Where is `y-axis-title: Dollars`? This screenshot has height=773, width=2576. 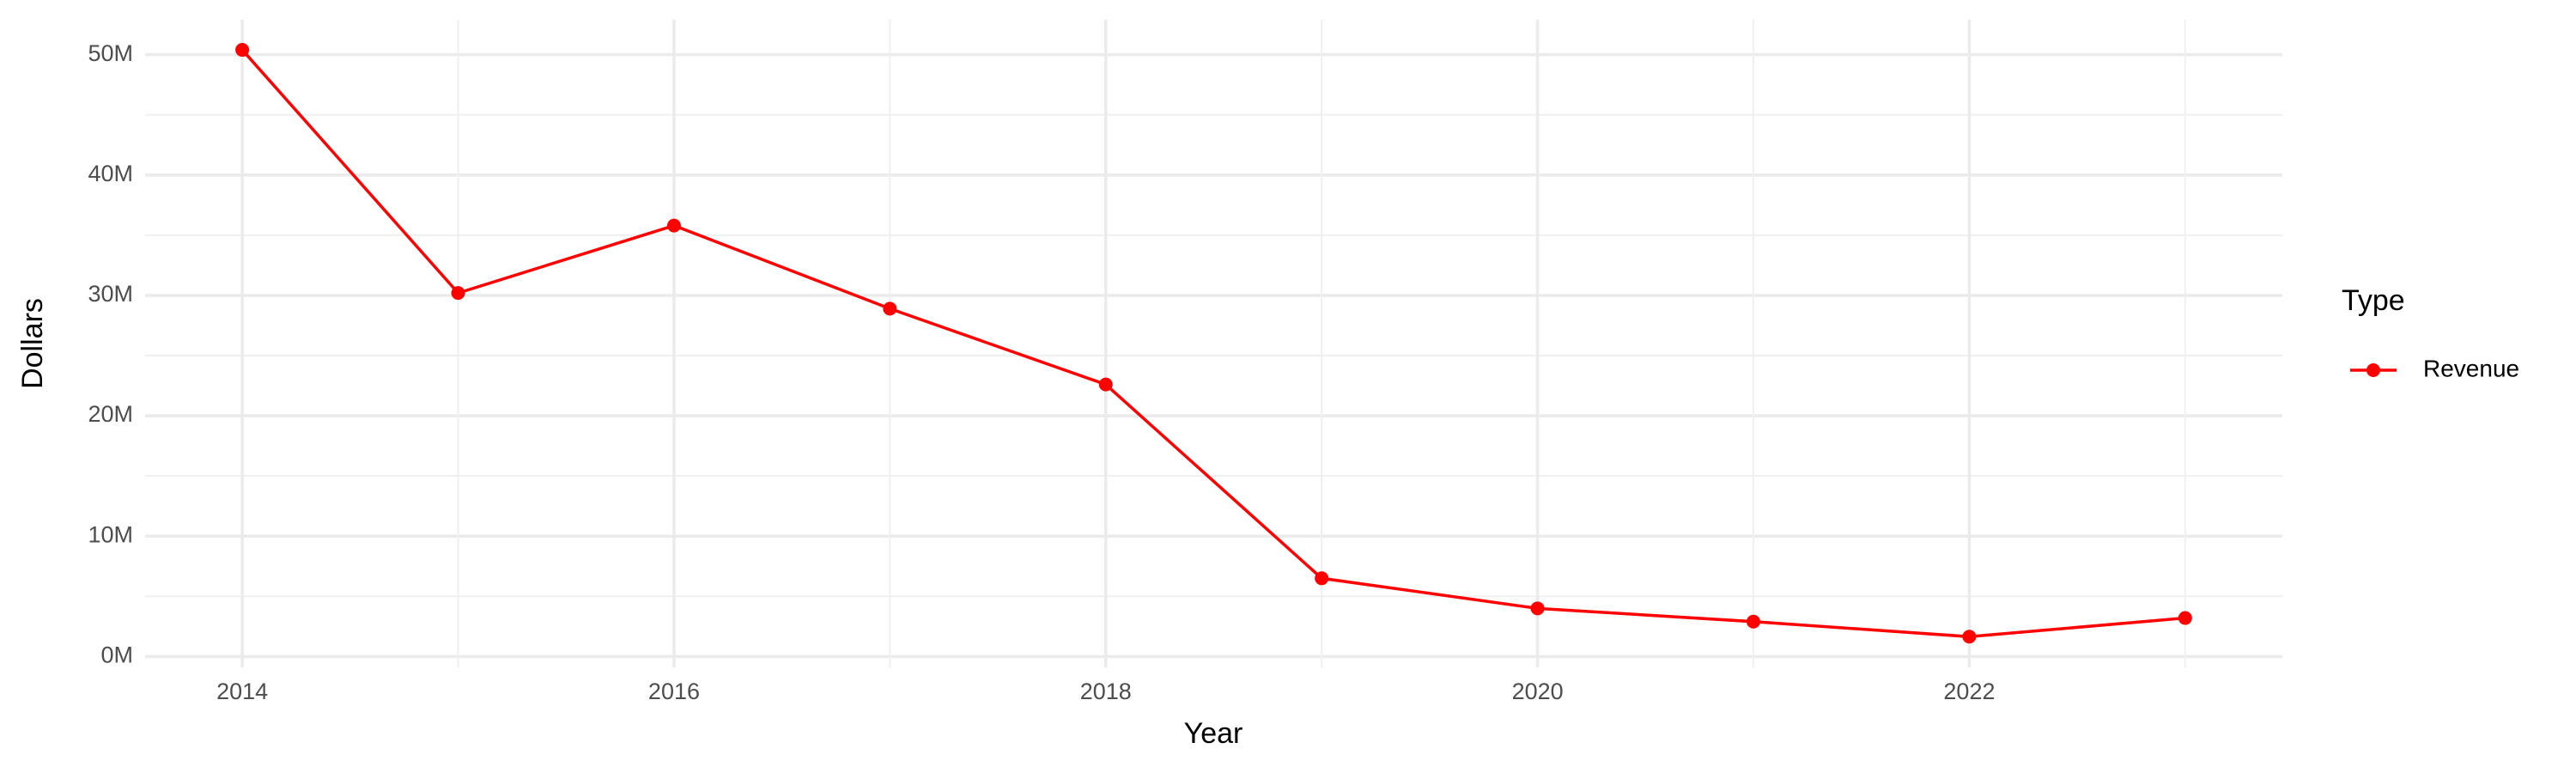
y-axis-title: Dollars is located at coordinates (32, 343).